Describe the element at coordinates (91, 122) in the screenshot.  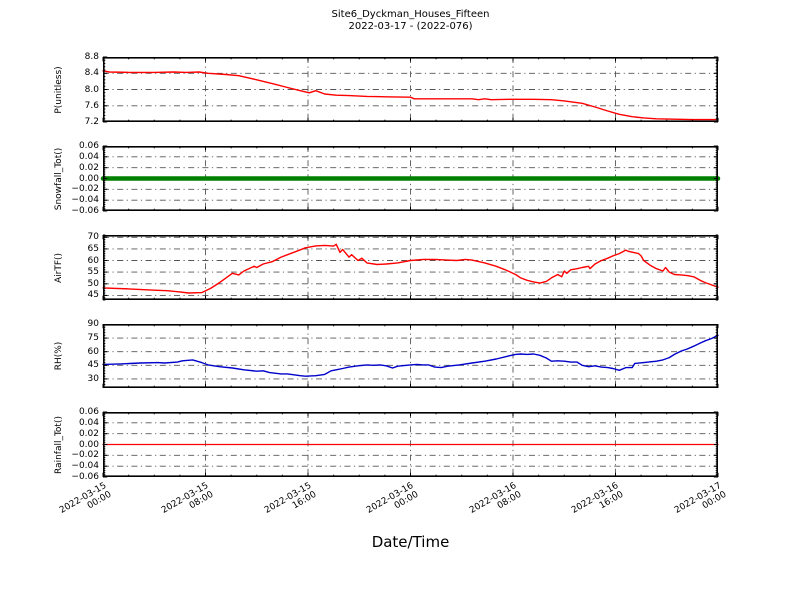
I see `y-tick-label: 7.2` at that location.